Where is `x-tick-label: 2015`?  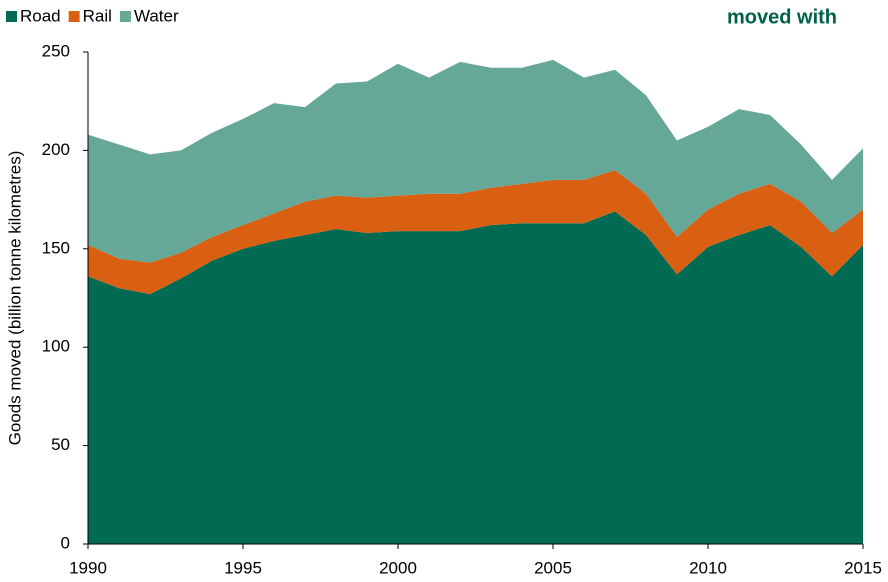 x-tick-label: 2015 is located at coordinates (863, 567).